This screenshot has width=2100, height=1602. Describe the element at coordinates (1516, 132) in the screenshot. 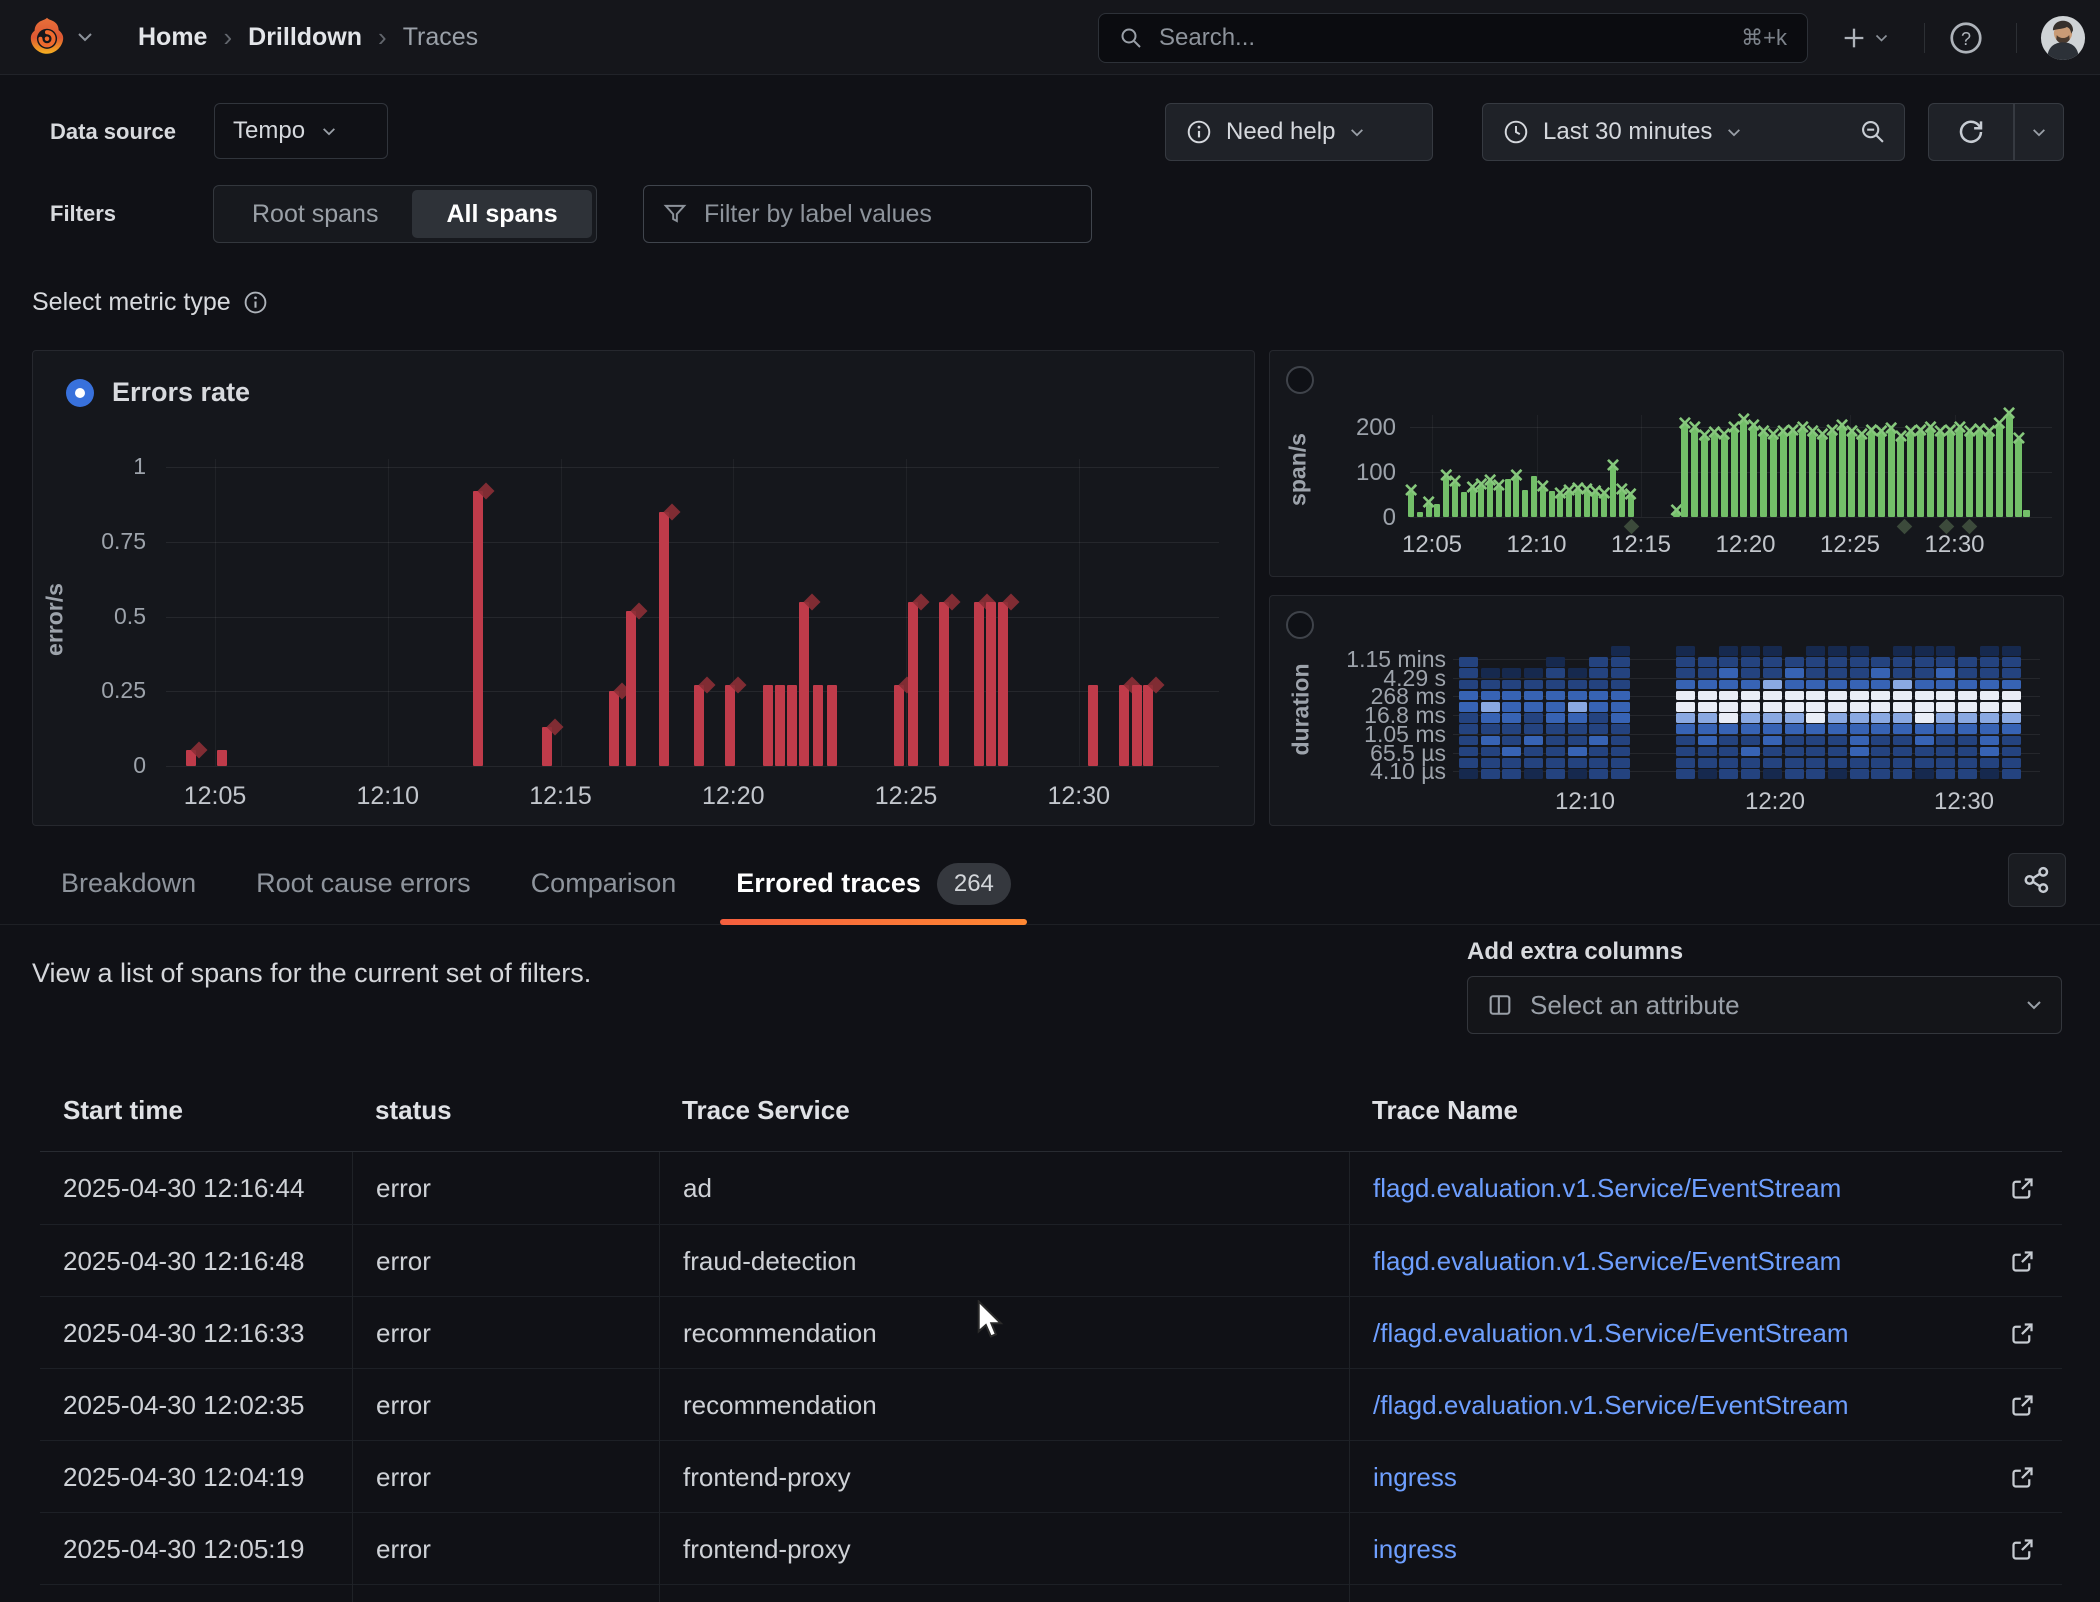

I see `clock-icon` at that location.